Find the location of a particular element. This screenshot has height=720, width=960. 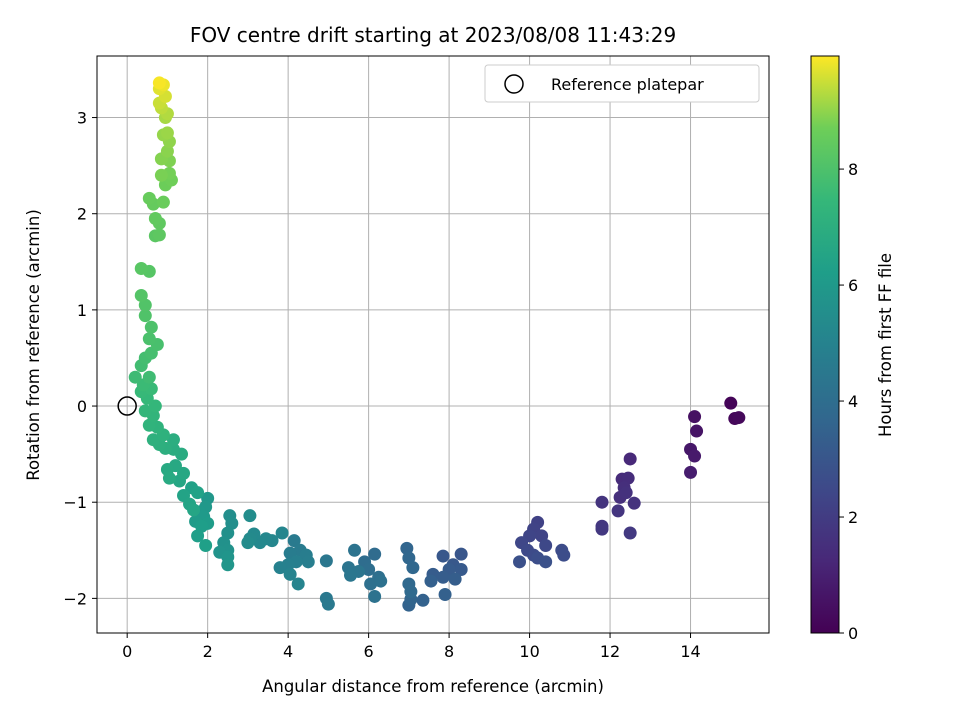

x-axis-label: Angular distance from reference (arcmin) is located at coordinates (433, 686).